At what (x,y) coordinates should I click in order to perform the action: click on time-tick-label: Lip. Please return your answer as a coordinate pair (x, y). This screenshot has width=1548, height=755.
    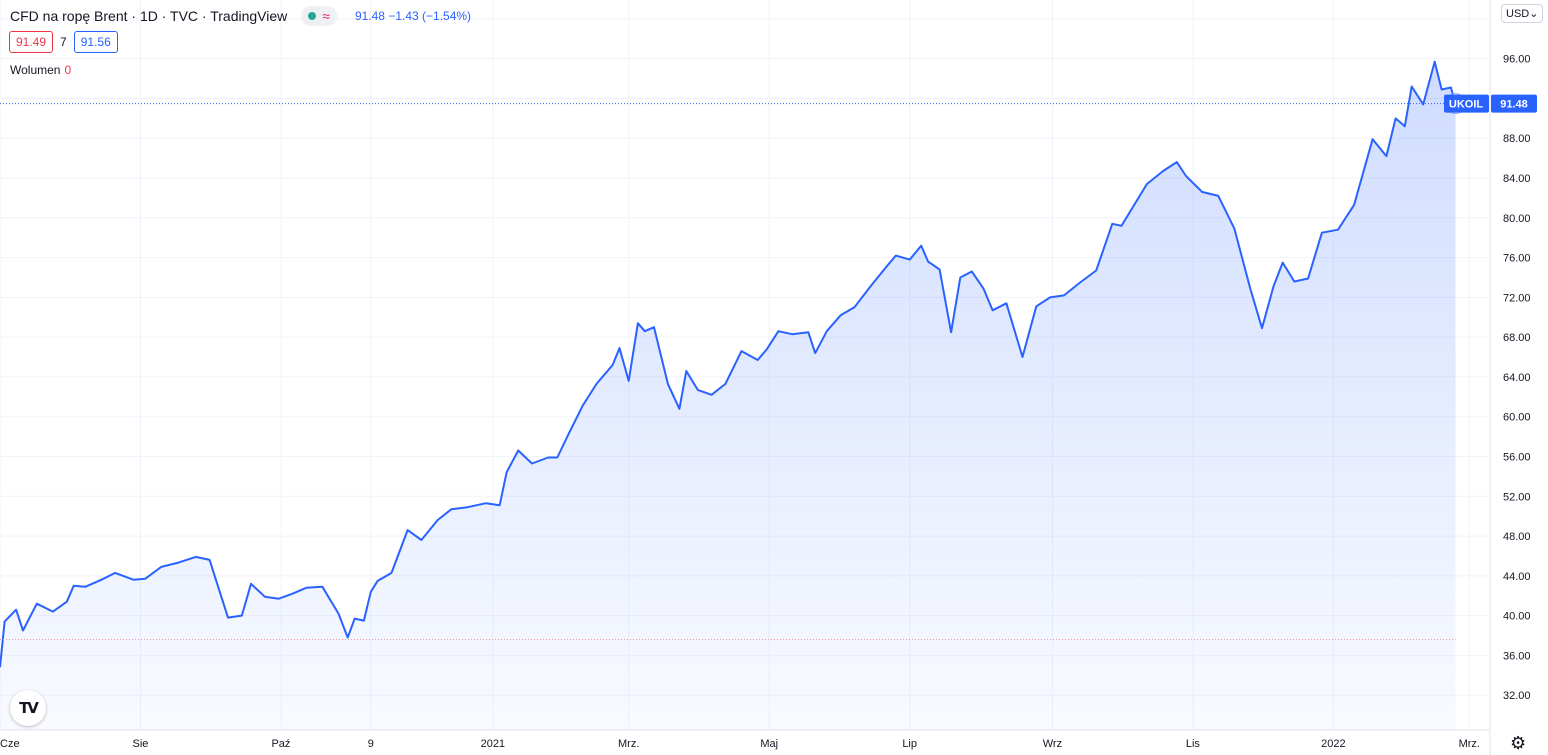
    Looking at the image, I should click on (909, 744).